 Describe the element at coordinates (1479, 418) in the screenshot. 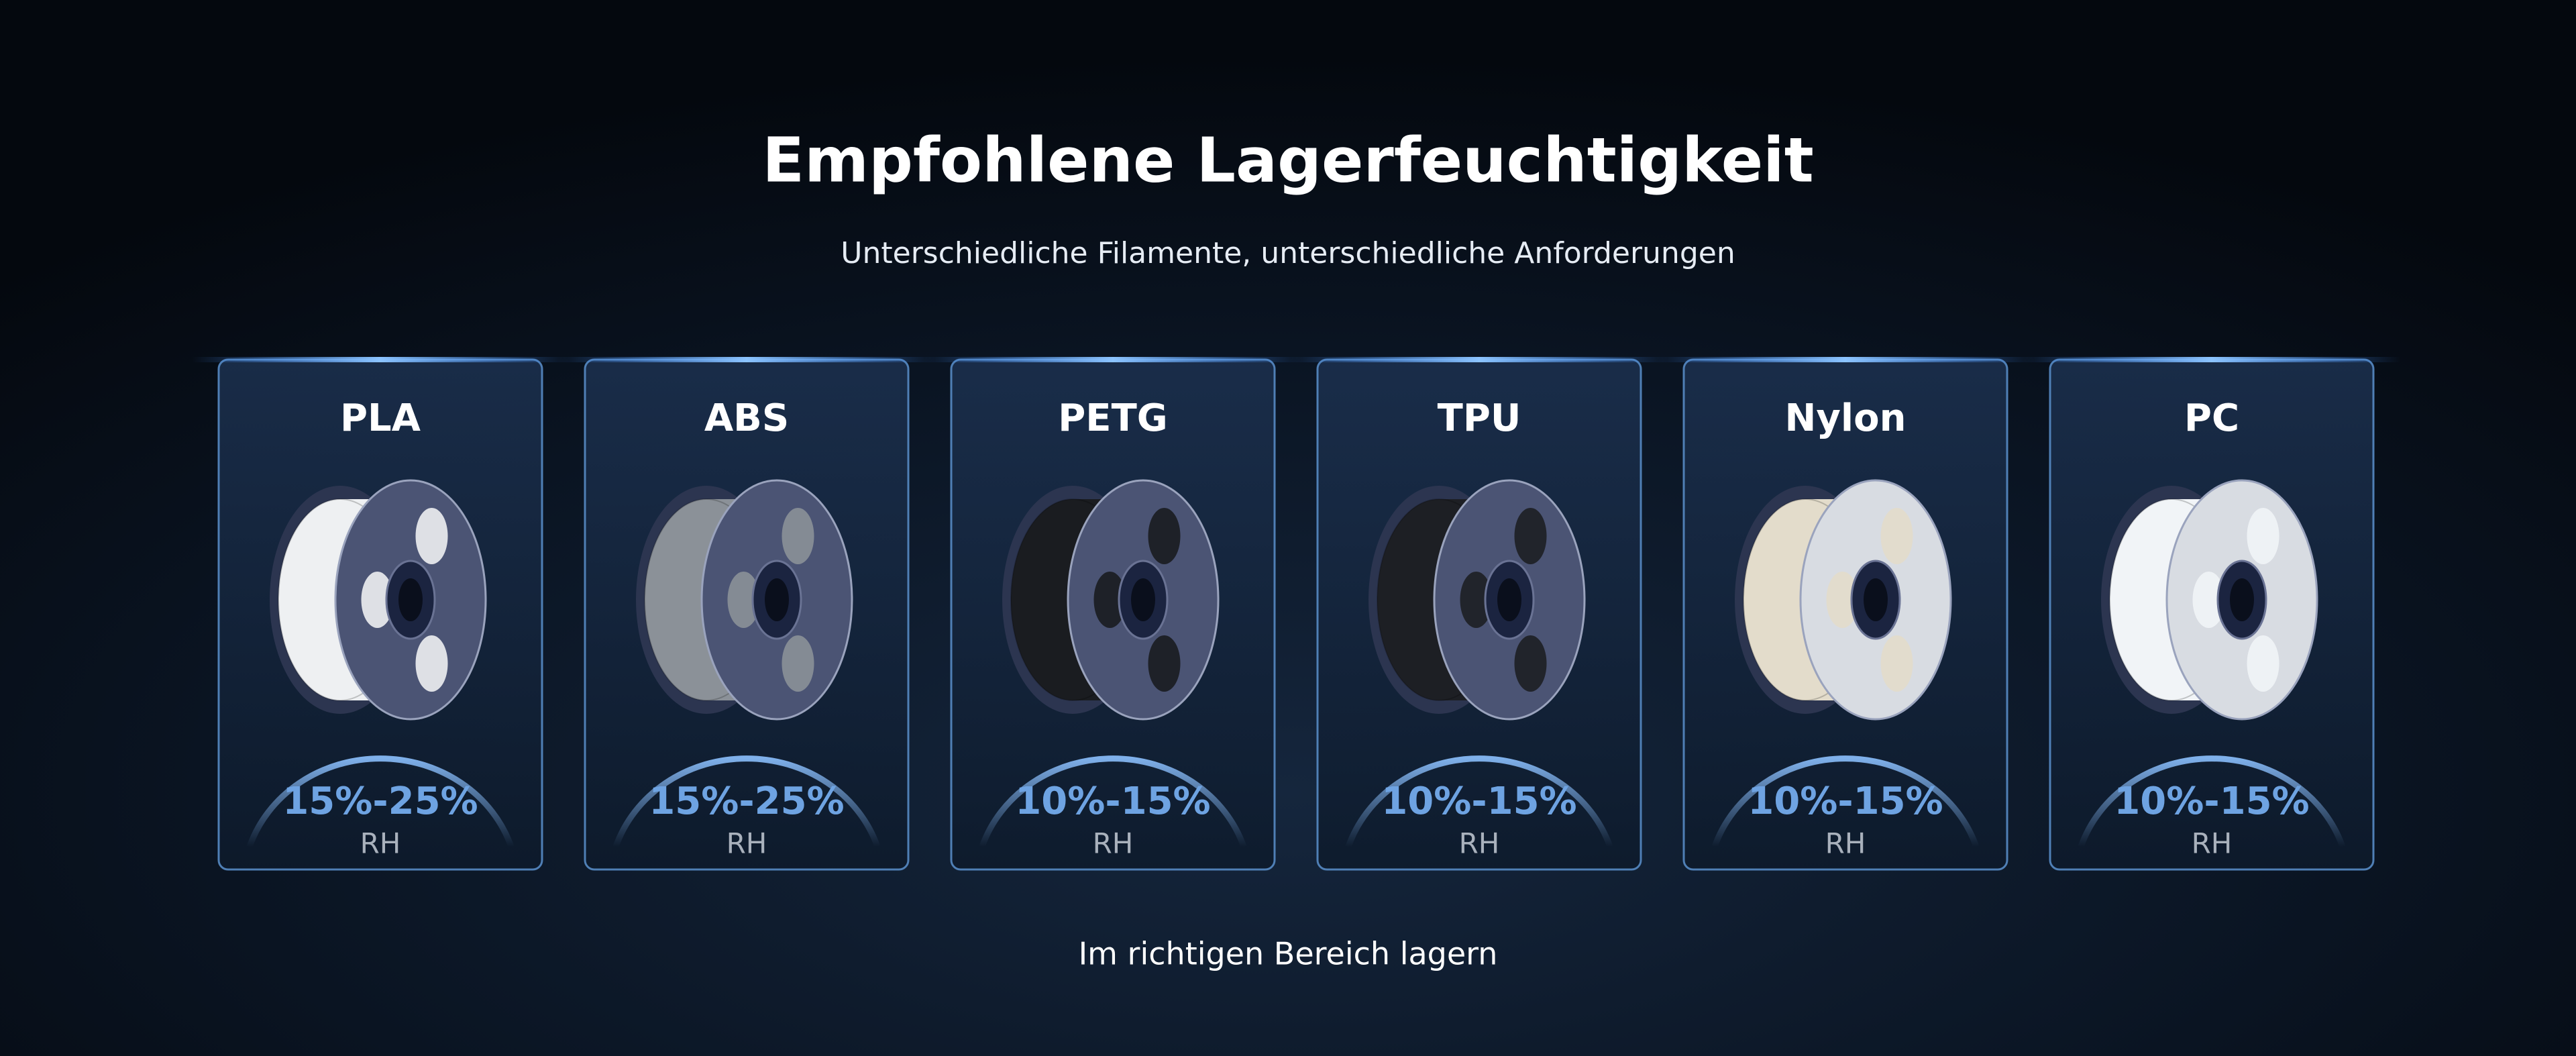

I see `material-name: TPU` at that location.